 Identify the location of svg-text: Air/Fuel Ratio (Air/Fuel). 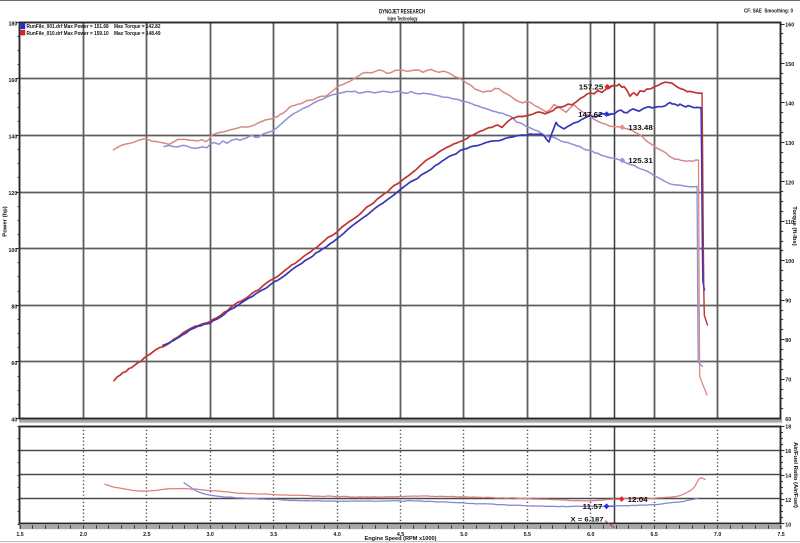
(795, 475).